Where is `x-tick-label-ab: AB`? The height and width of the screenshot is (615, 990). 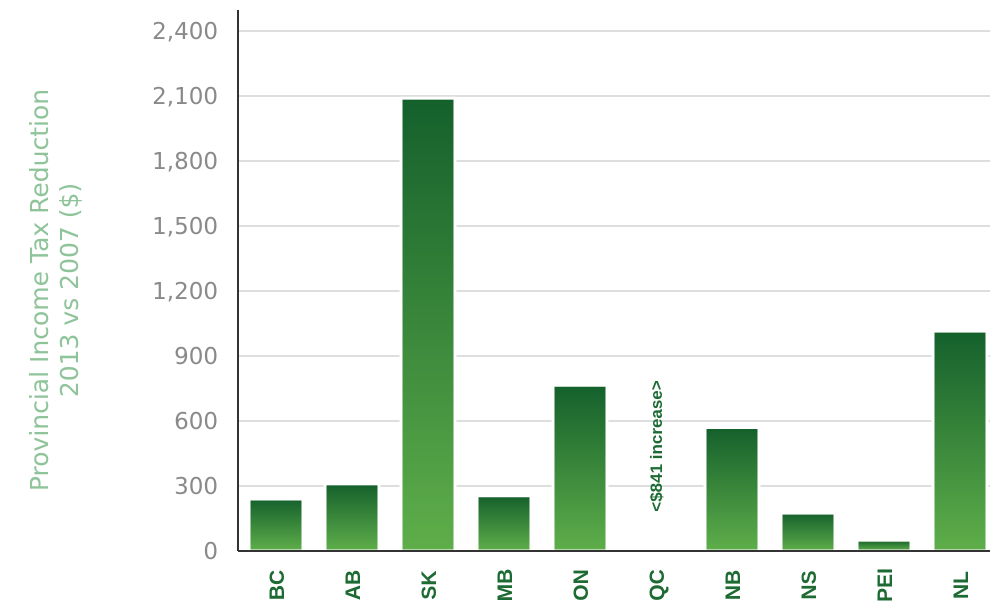 x-tick-label-ab: AB is located at coordinates (353, 585).